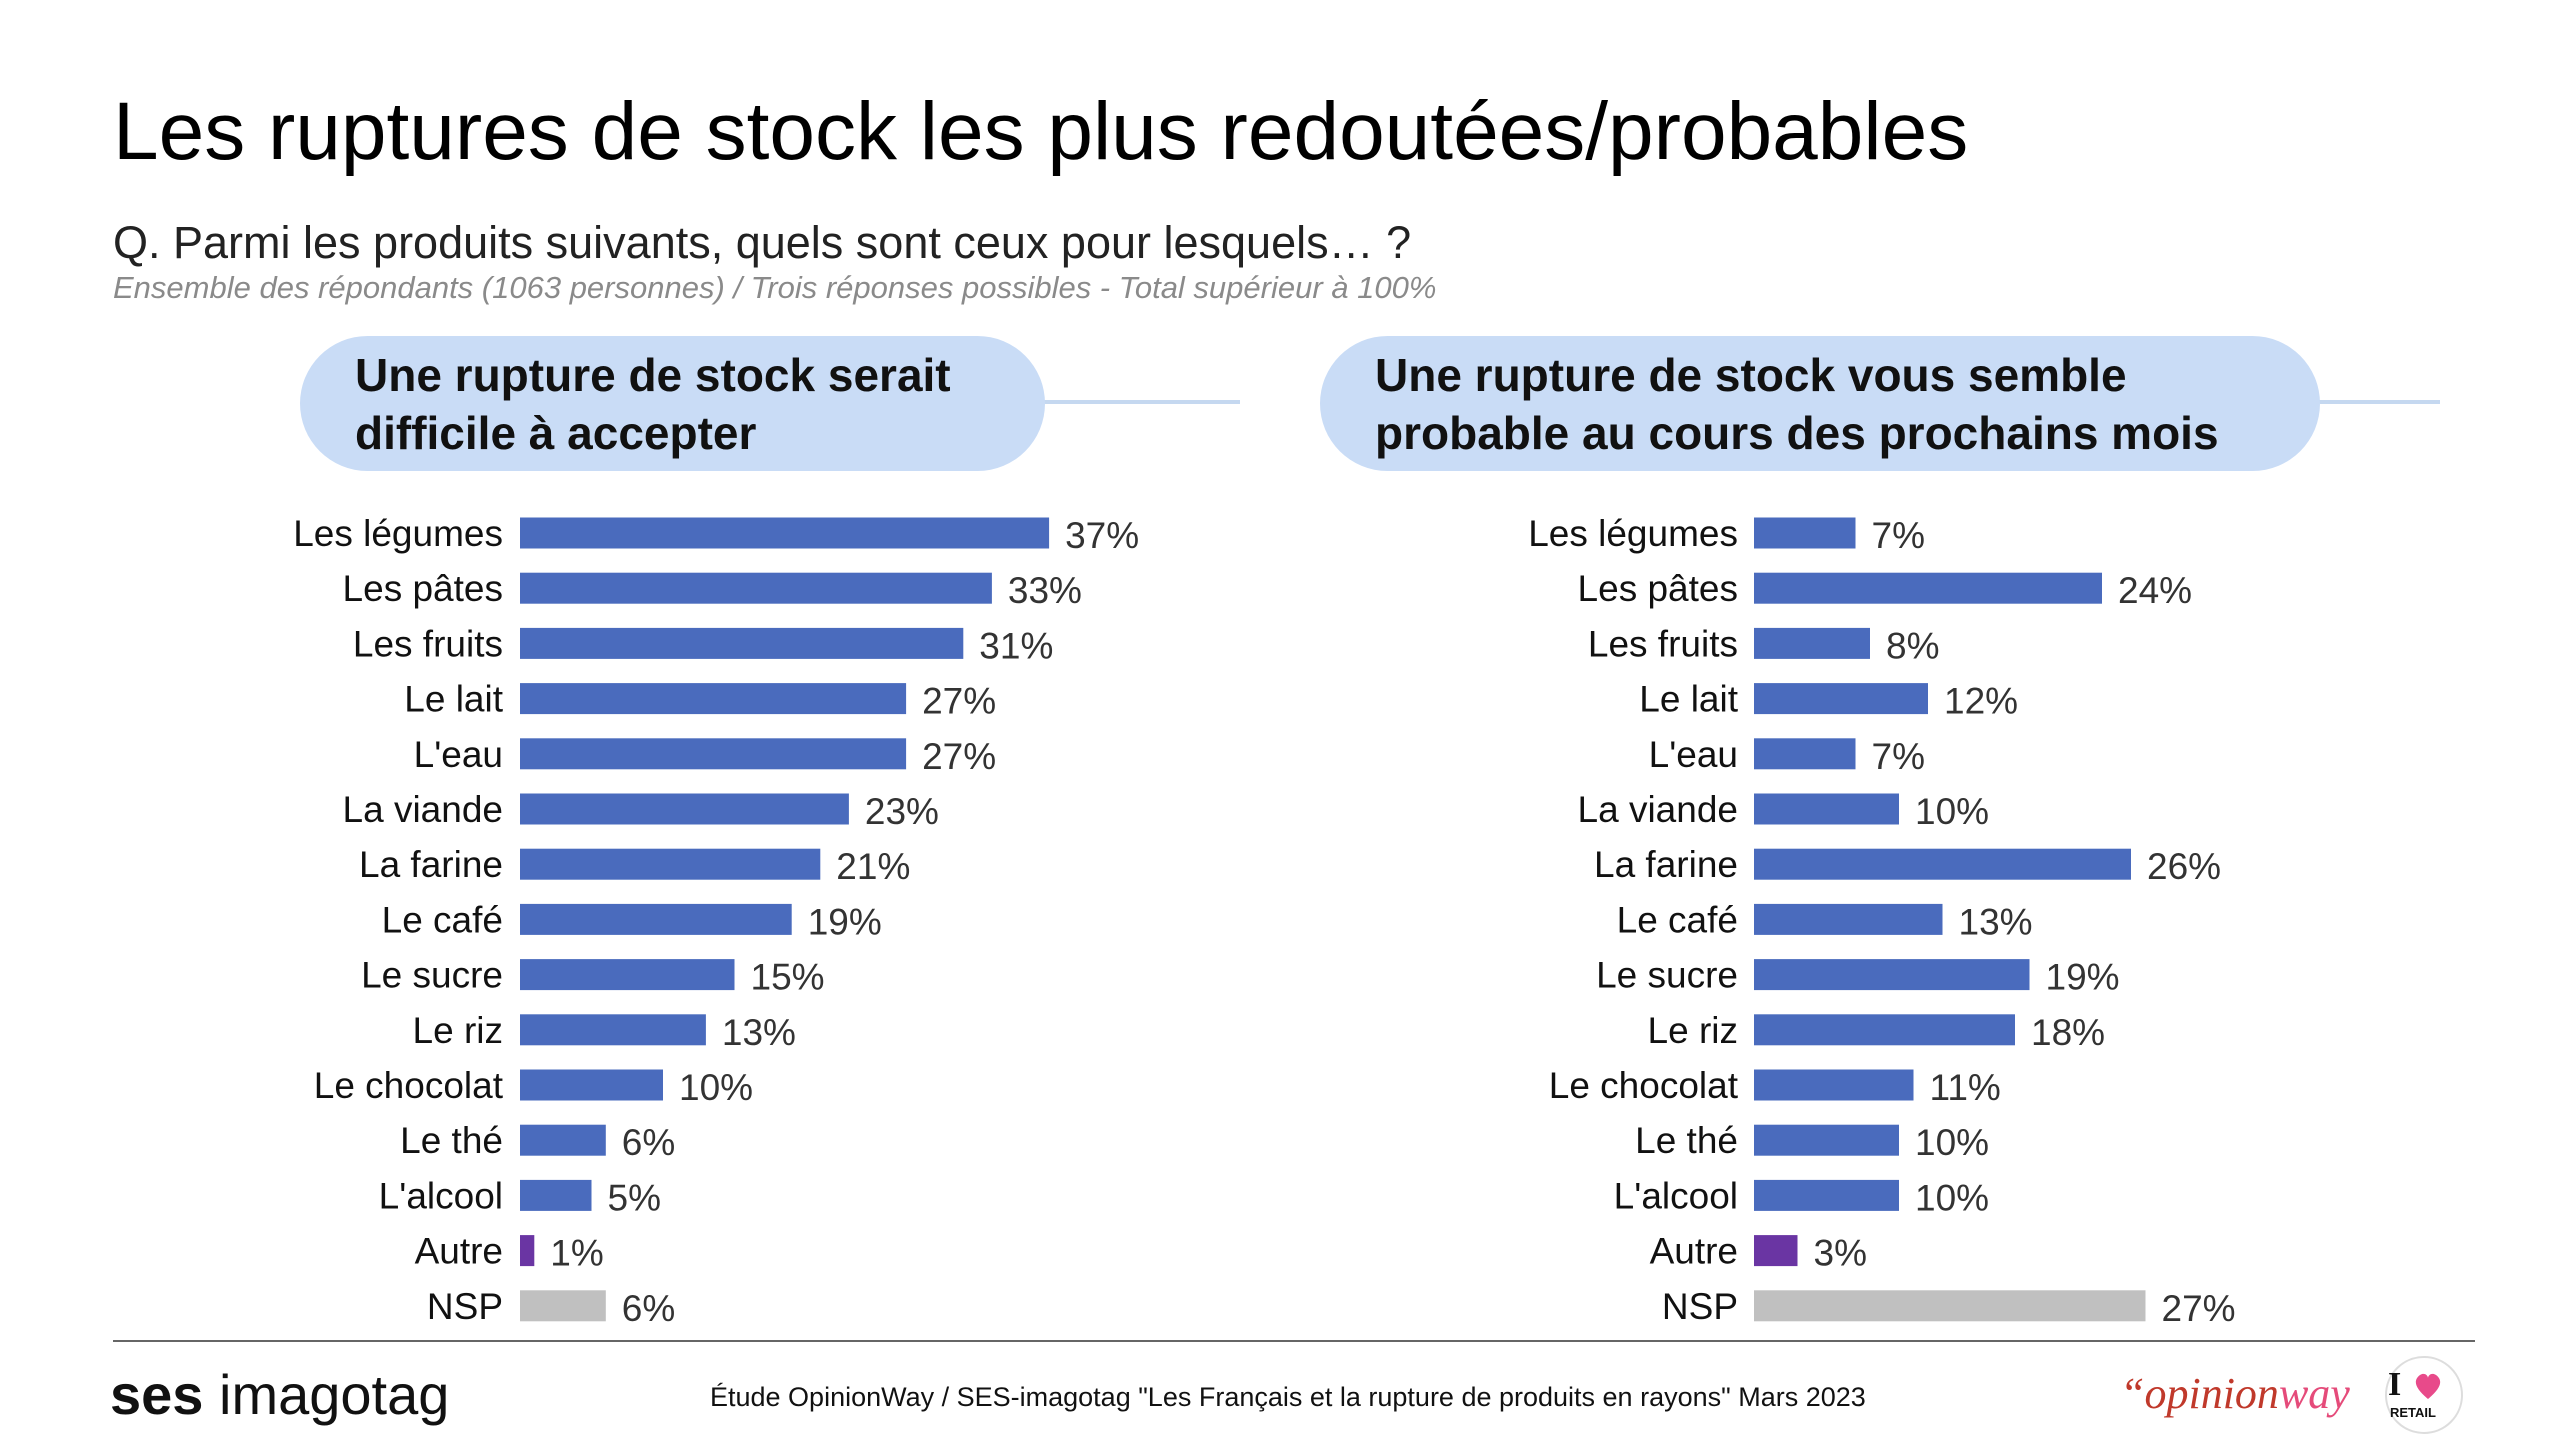 The image size is (2560, 1439). Describe the element at coordinates (398, 533) in the screenshot. I see `category-label: Les légumes` at that location.